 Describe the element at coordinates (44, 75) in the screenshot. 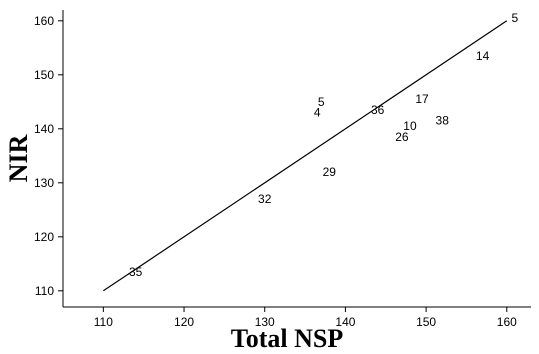

I see `y-tick-label: 150` at that location.